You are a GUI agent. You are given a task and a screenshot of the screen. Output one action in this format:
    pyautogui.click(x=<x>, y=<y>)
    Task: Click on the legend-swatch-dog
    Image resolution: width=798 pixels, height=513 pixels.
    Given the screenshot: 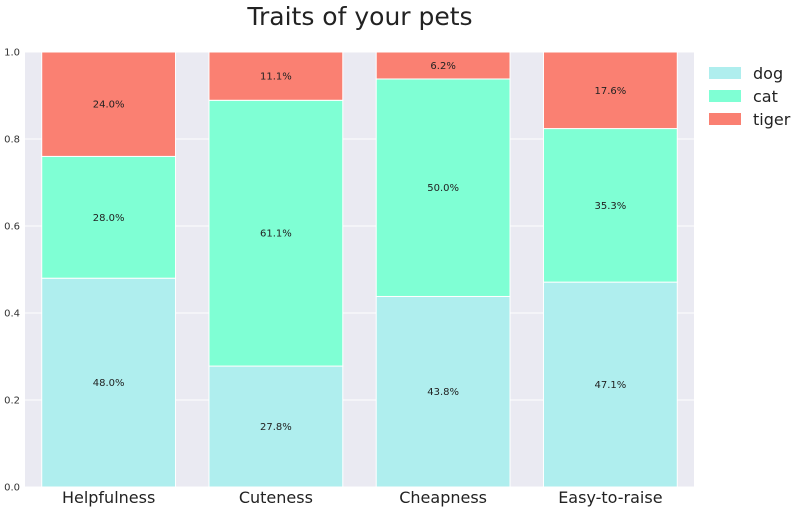 What is the action you would take?
    pyautogui.click(x=725, y=73)
    